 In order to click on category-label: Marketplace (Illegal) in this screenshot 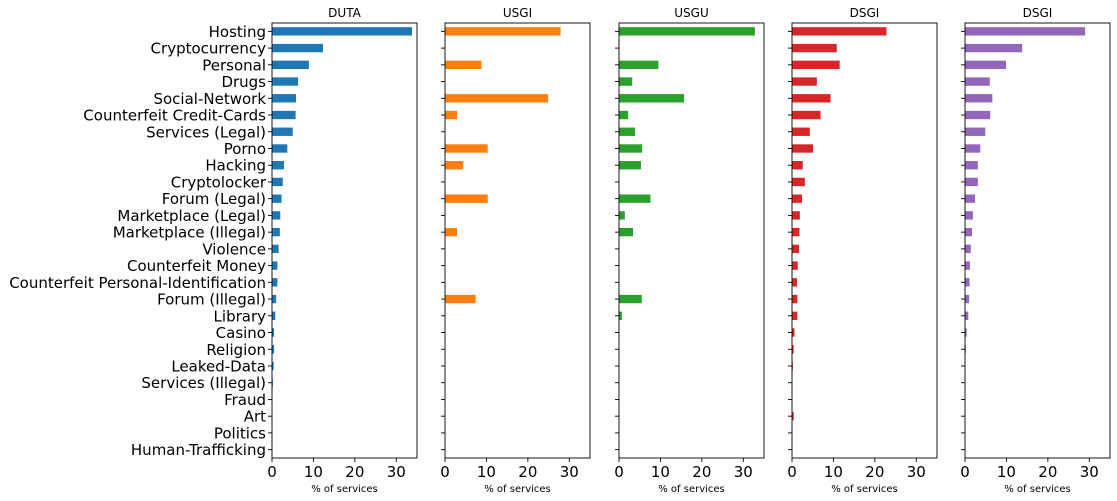, I will do `click(189, 233)`.